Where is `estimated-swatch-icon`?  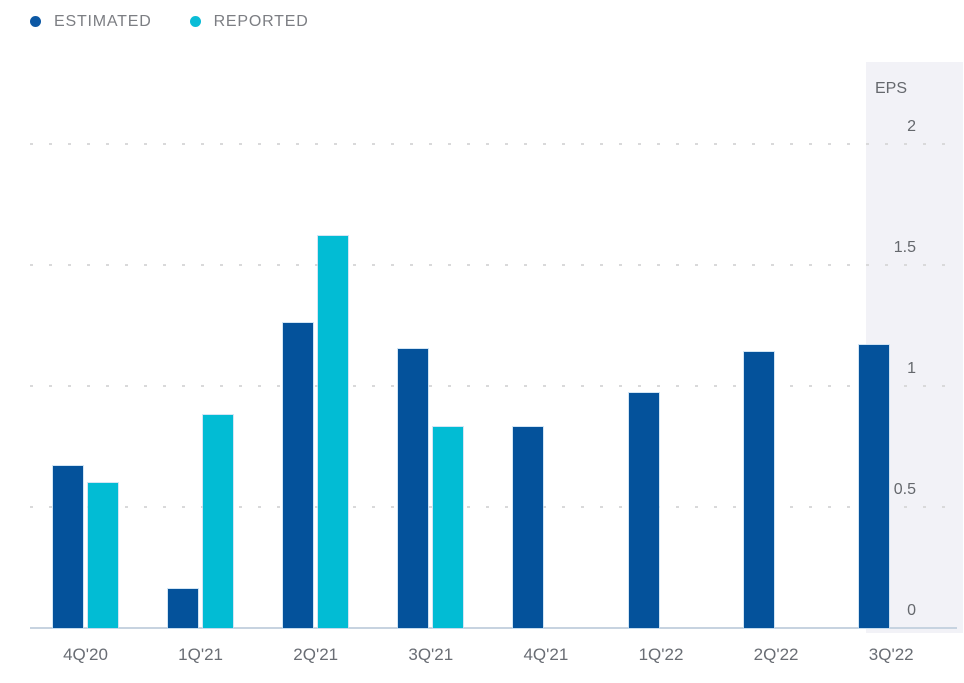 estimated-swatch-icon is located at coordinates (35, 21).